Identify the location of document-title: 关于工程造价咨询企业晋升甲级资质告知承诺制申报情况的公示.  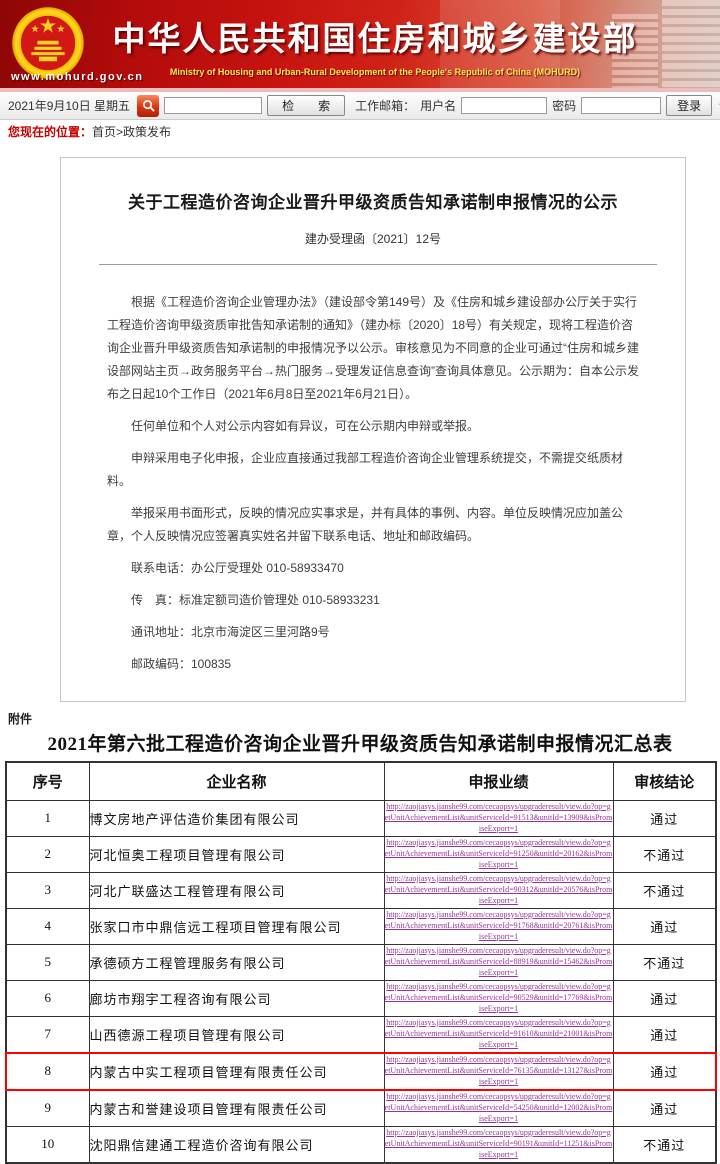
(373, 202).